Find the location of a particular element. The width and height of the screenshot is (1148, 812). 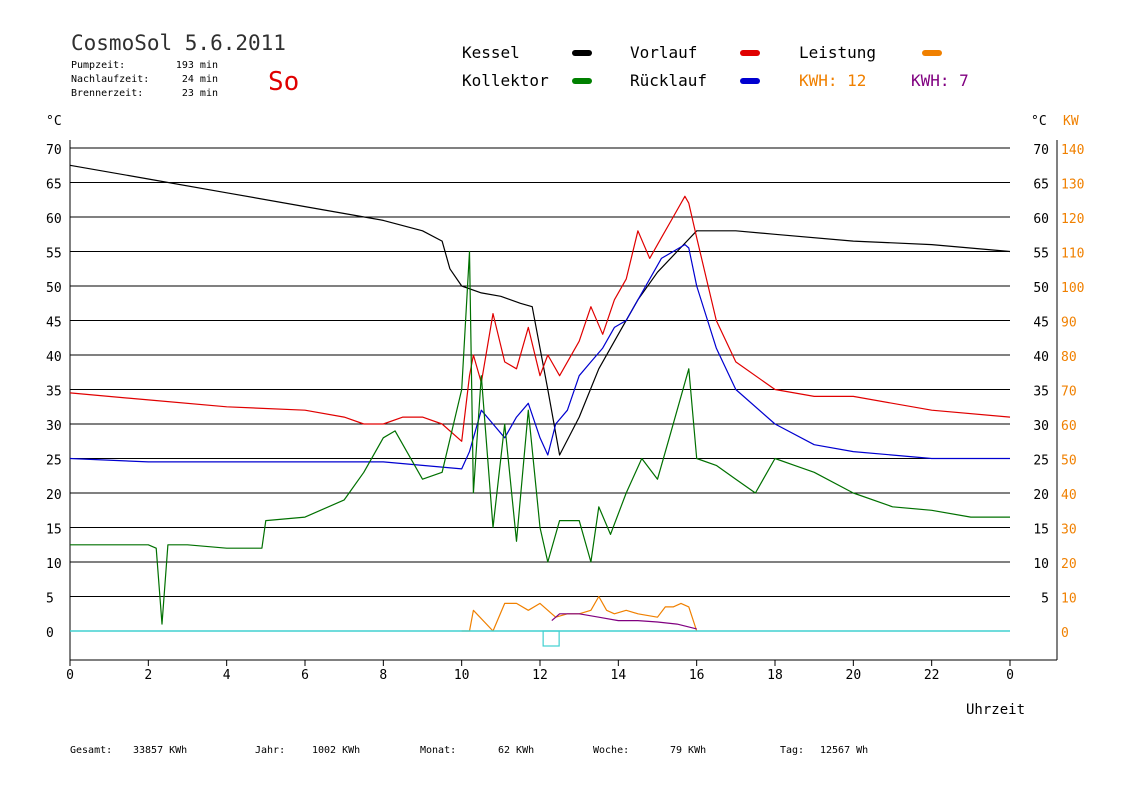

footer-label-monat: Monat: is located at coordinates (438, 750).